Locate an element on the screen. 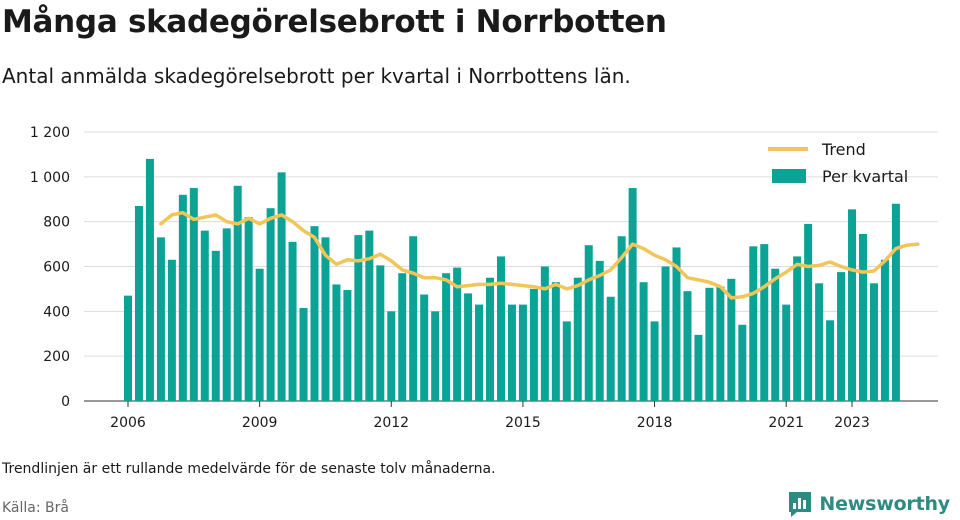  legend-trend-label: Trend is located at coordinates (843, 149).